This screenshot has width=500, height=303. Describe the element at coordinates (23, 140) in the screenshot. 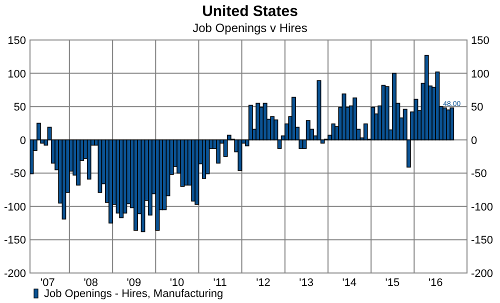

I see `y-tick-label: 0` at that location.